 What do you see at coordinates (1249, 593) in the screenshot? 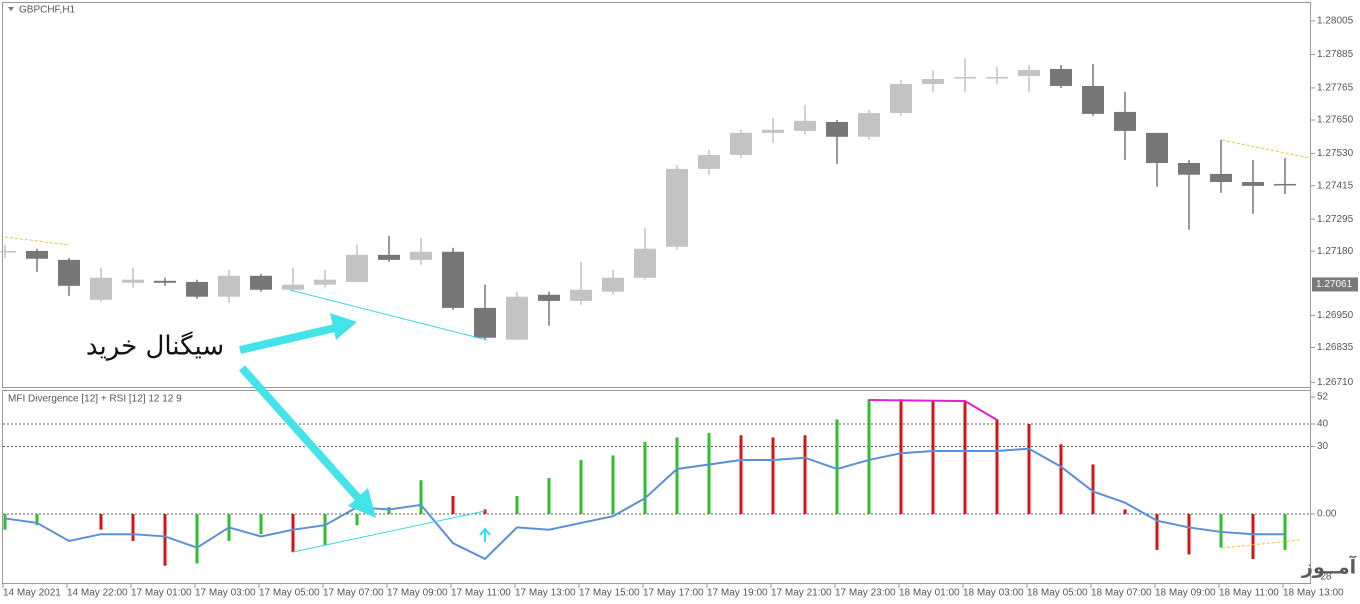
I see `x-tick-label: 18 May 11:00` at bounding box center [1249, 593].